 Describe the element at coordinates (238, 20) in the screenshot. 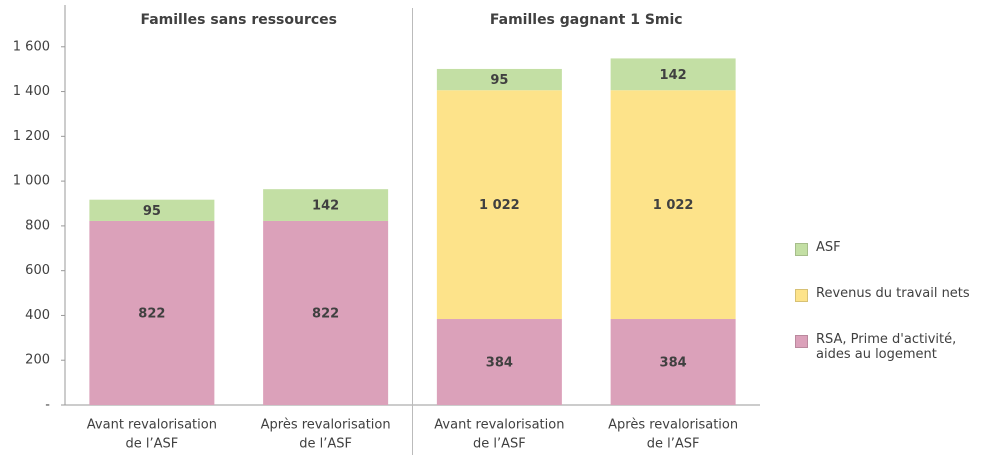

I see `group-title: Familles sans ressources` at that location.